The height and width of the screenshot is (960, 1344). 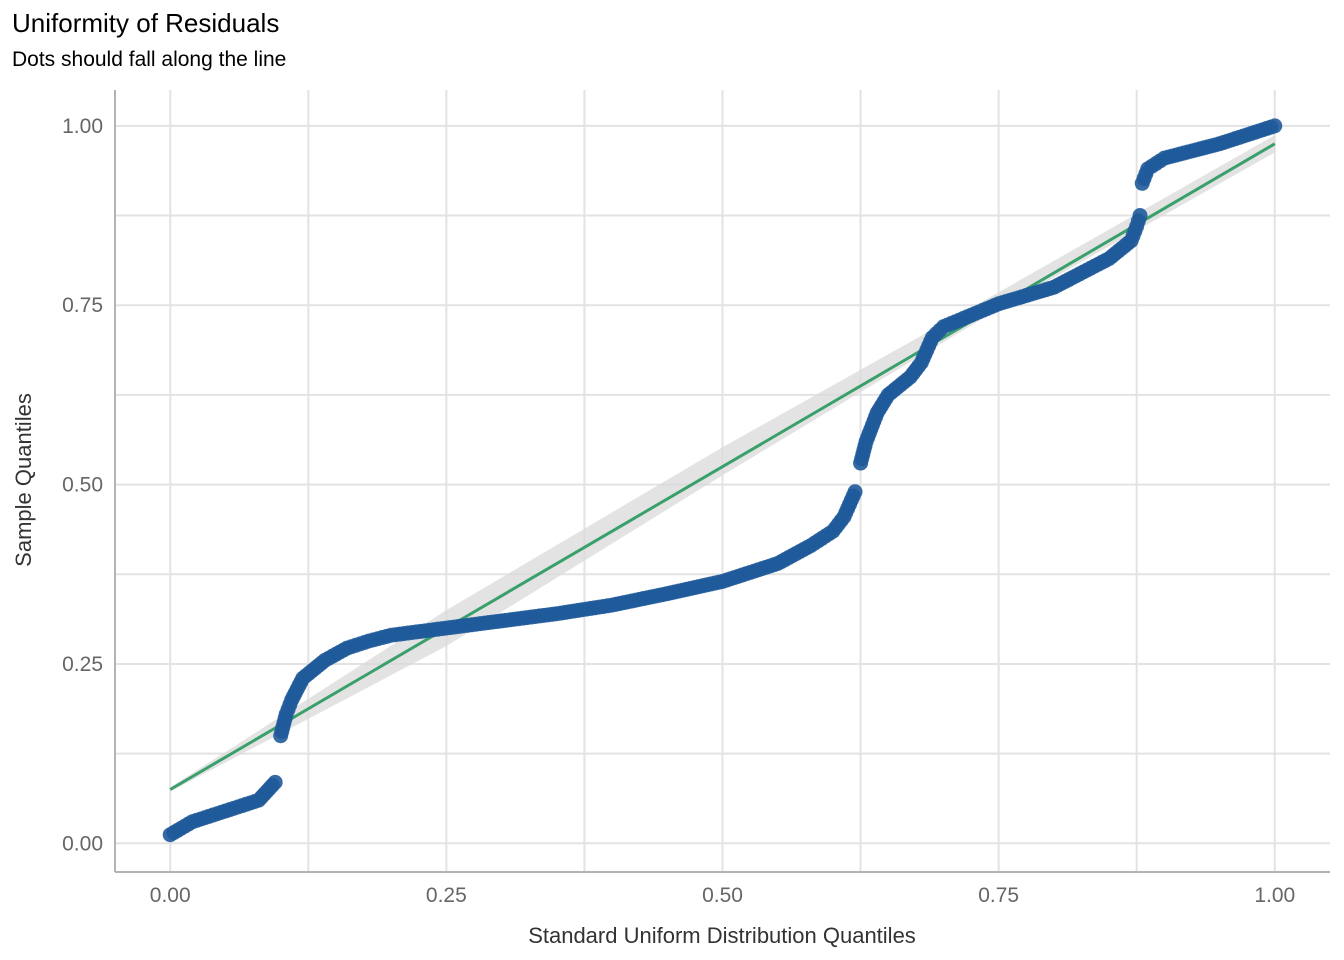 What do you see at coordinates (722, 935) in the screenshot?
I see `x-axis-title: Standard Uniform Distribution Quantiles` at bounding box center [722, 935].